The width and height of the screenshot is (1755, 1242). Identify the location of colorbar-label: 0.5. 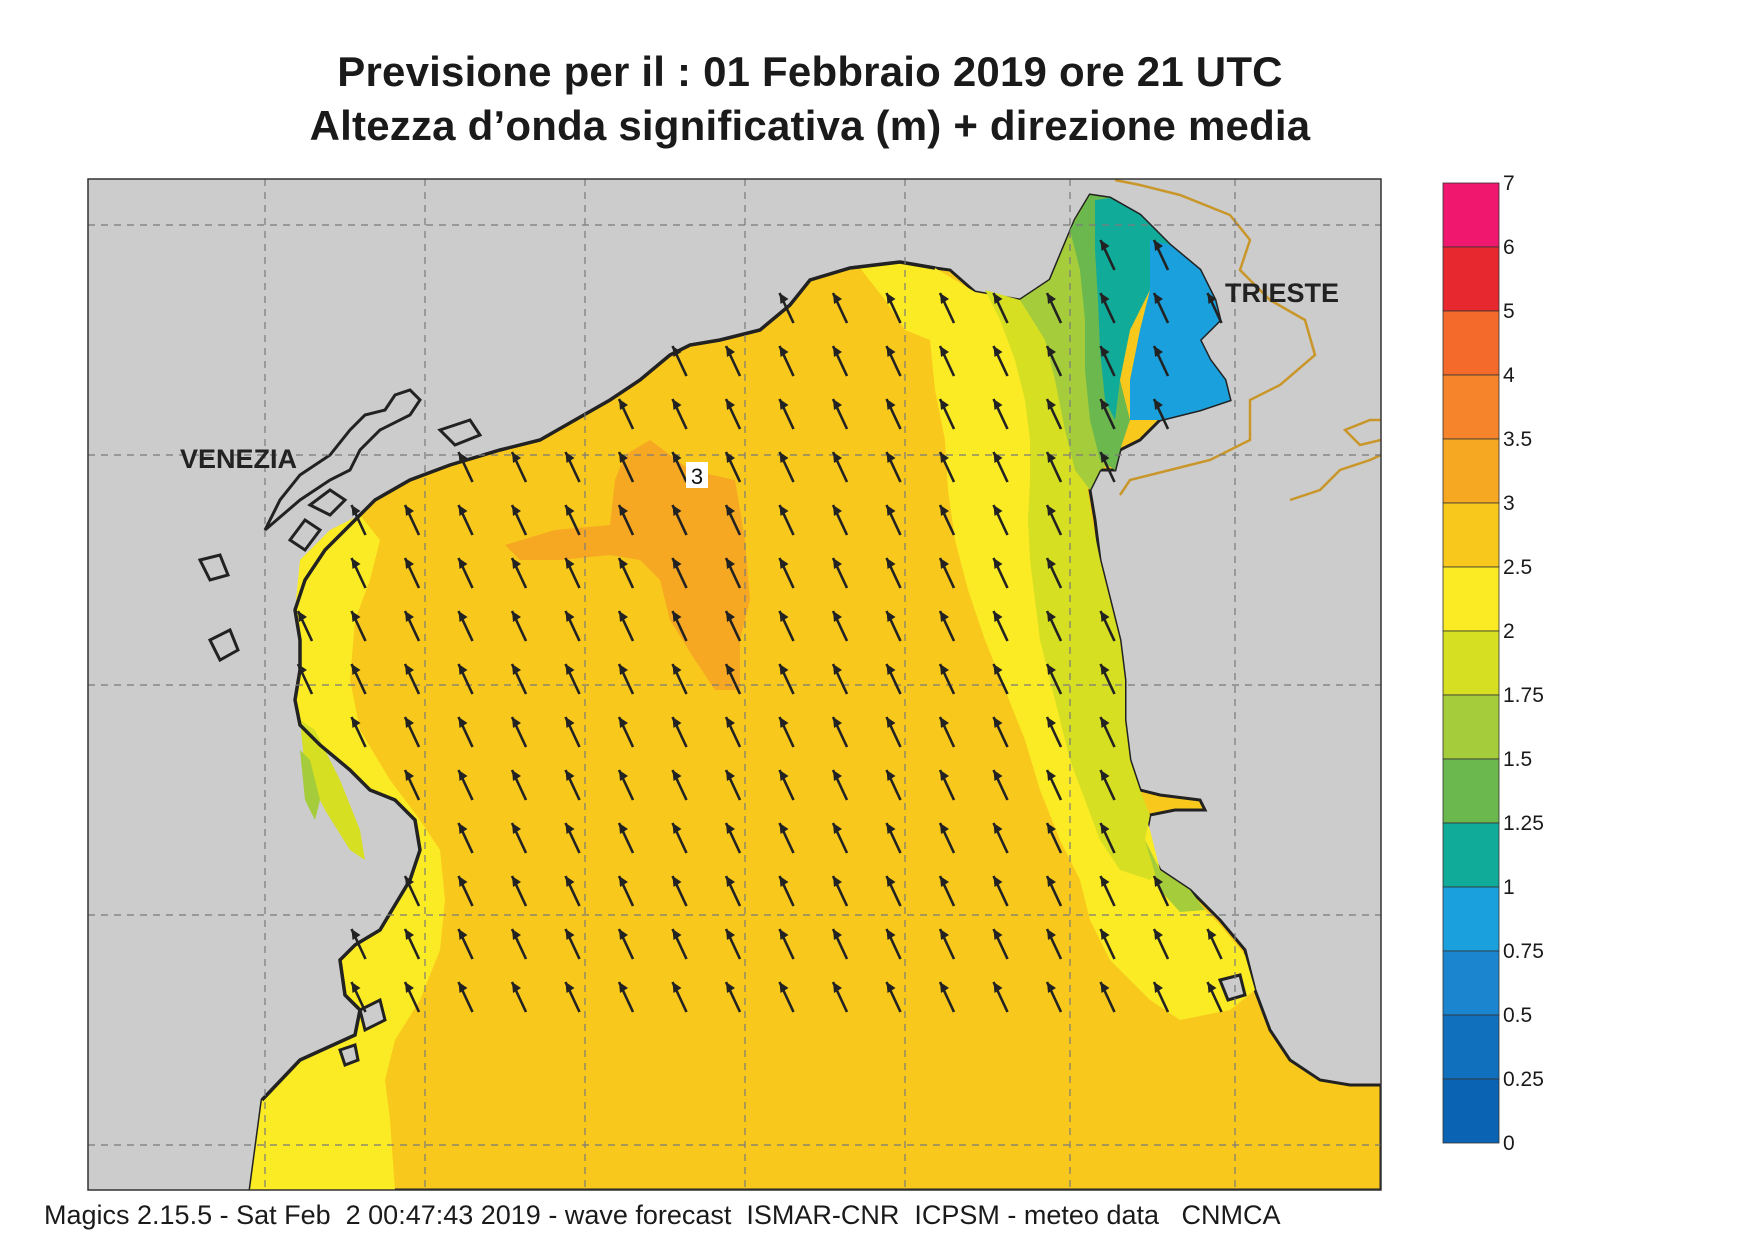
(1517, 1015).